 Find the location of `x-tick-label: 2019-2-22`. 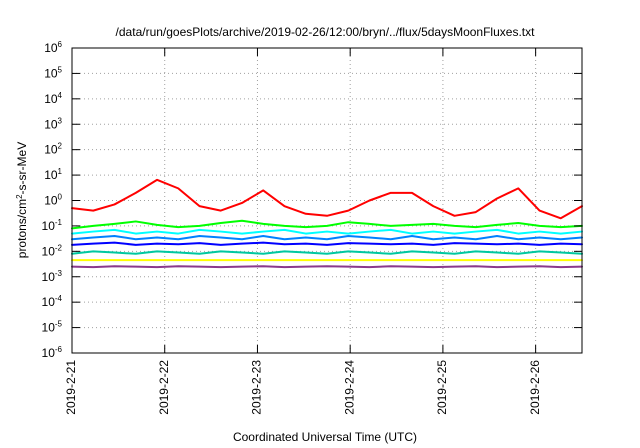

x-tick-label: 2019-2-22 is located at coordinates (164, 387).